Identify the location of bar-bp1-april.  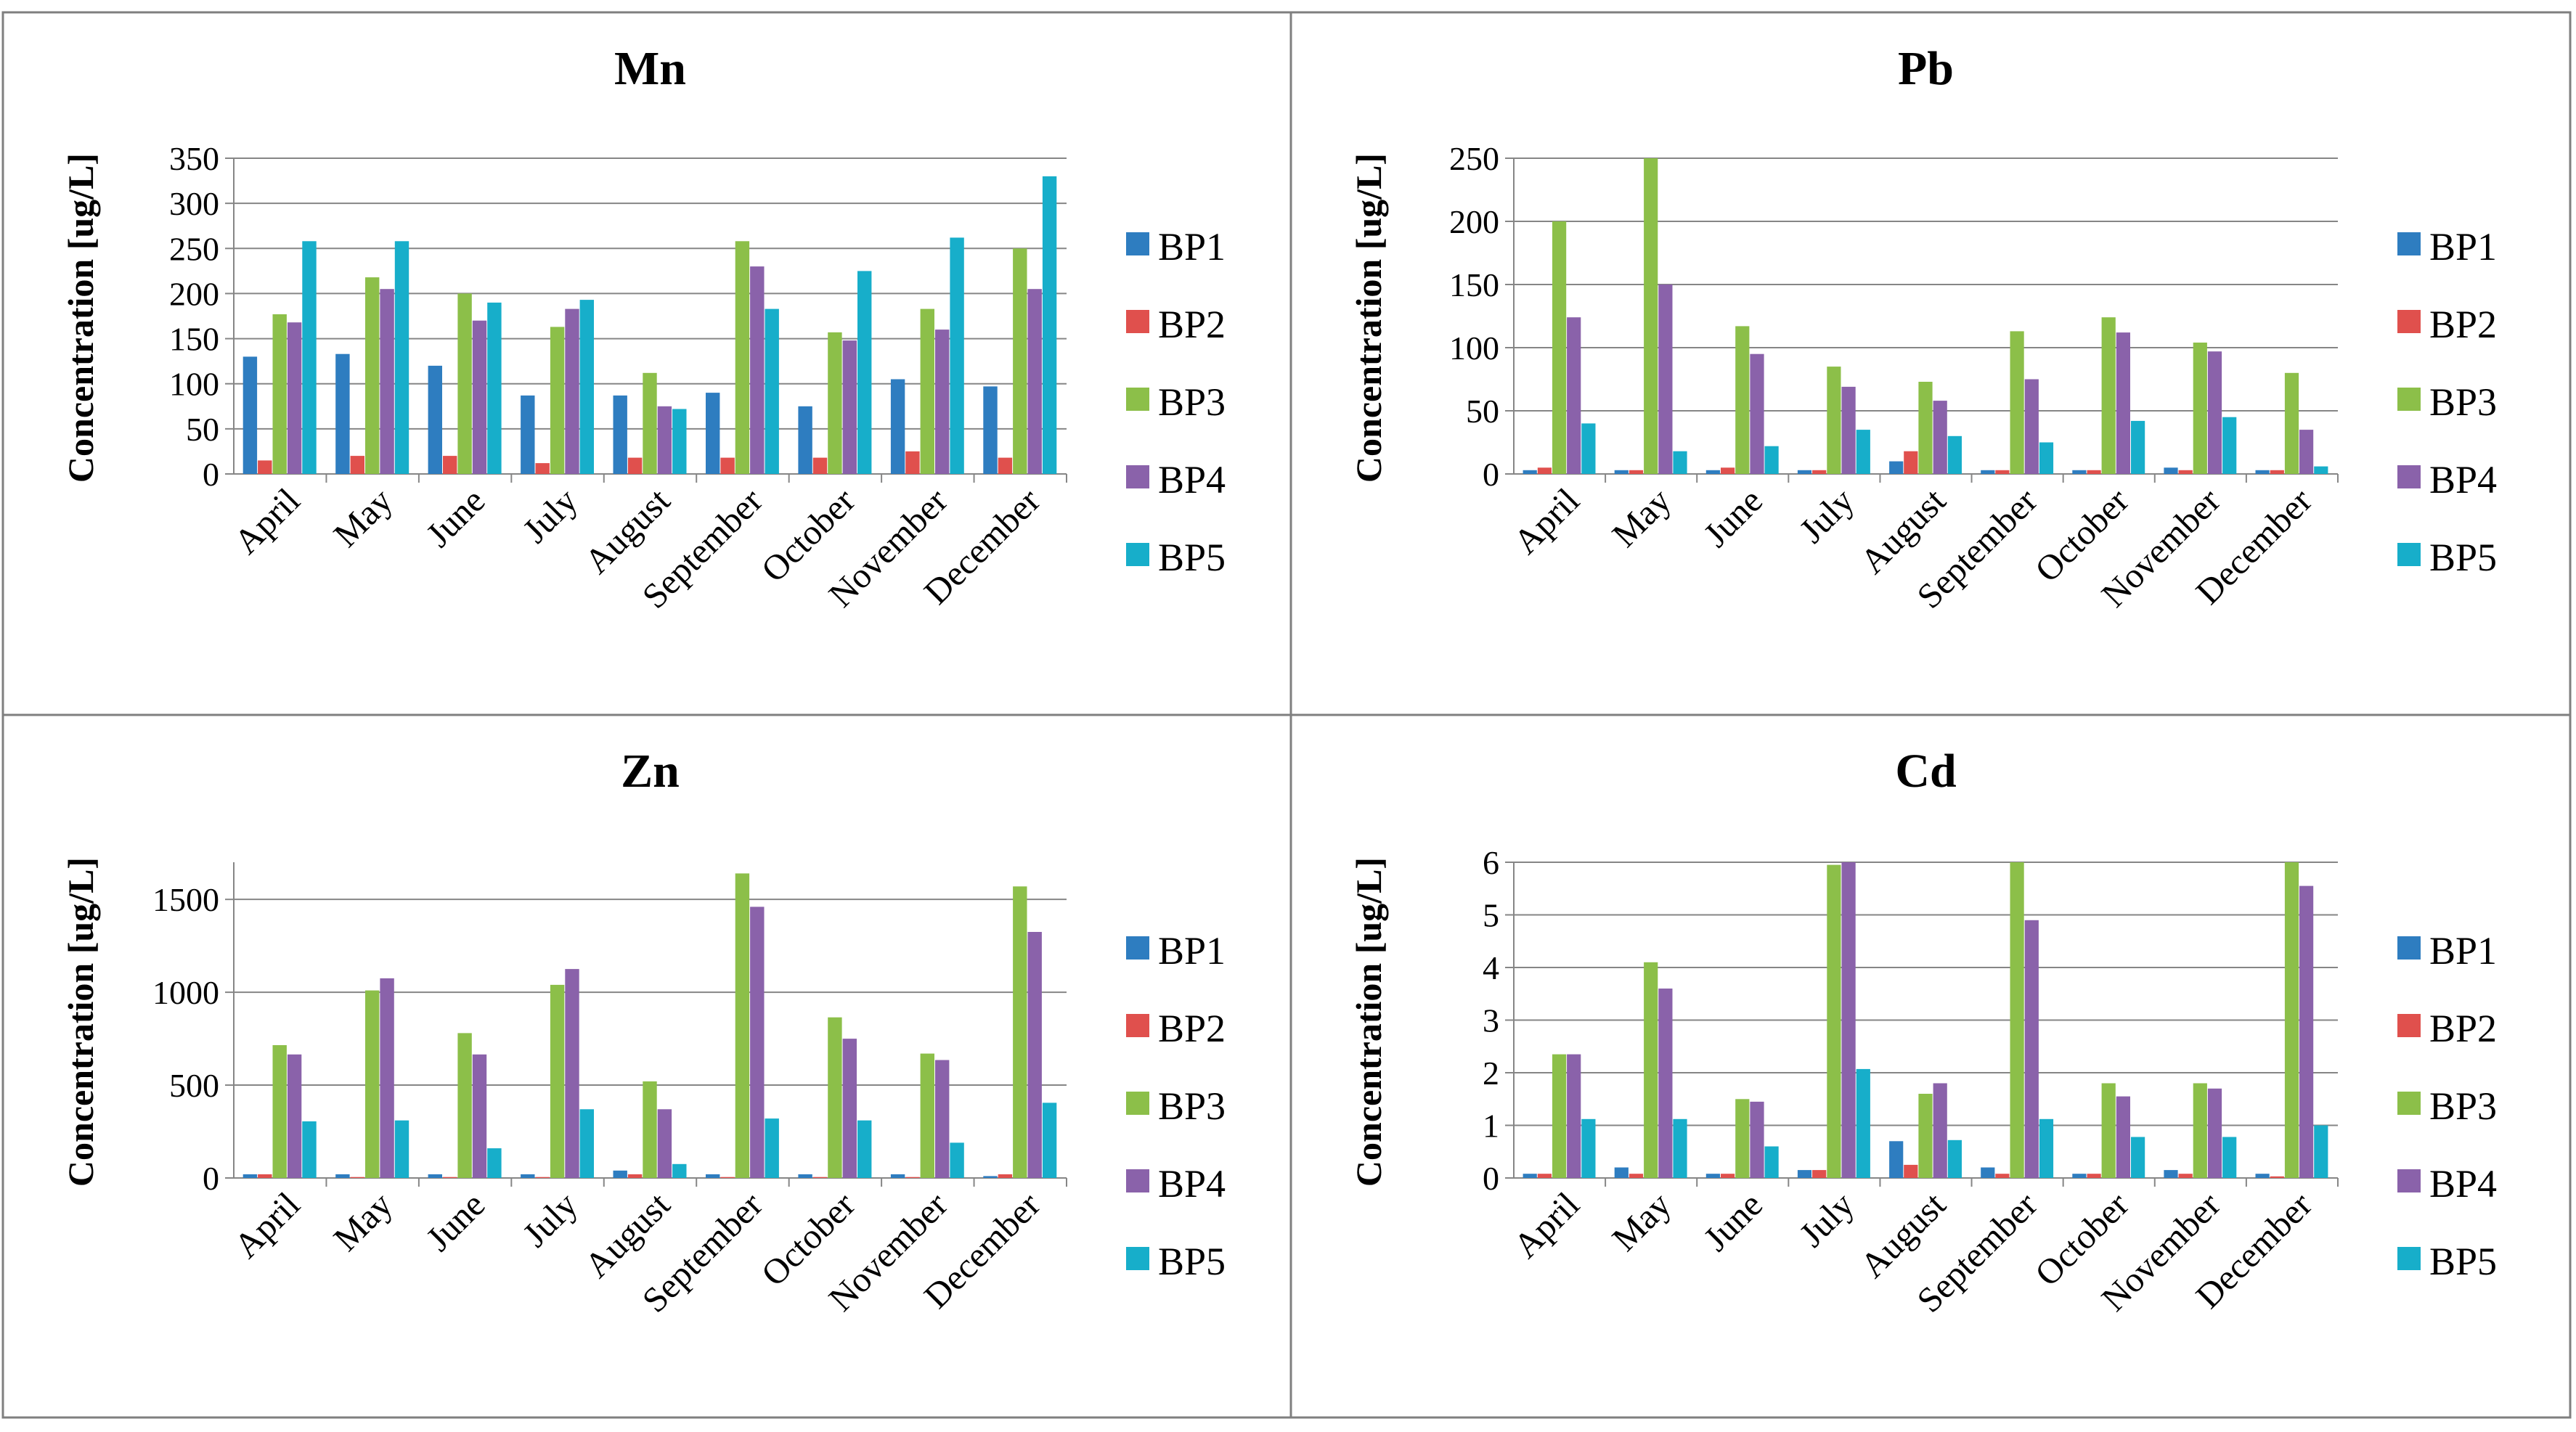
(1530, 472).